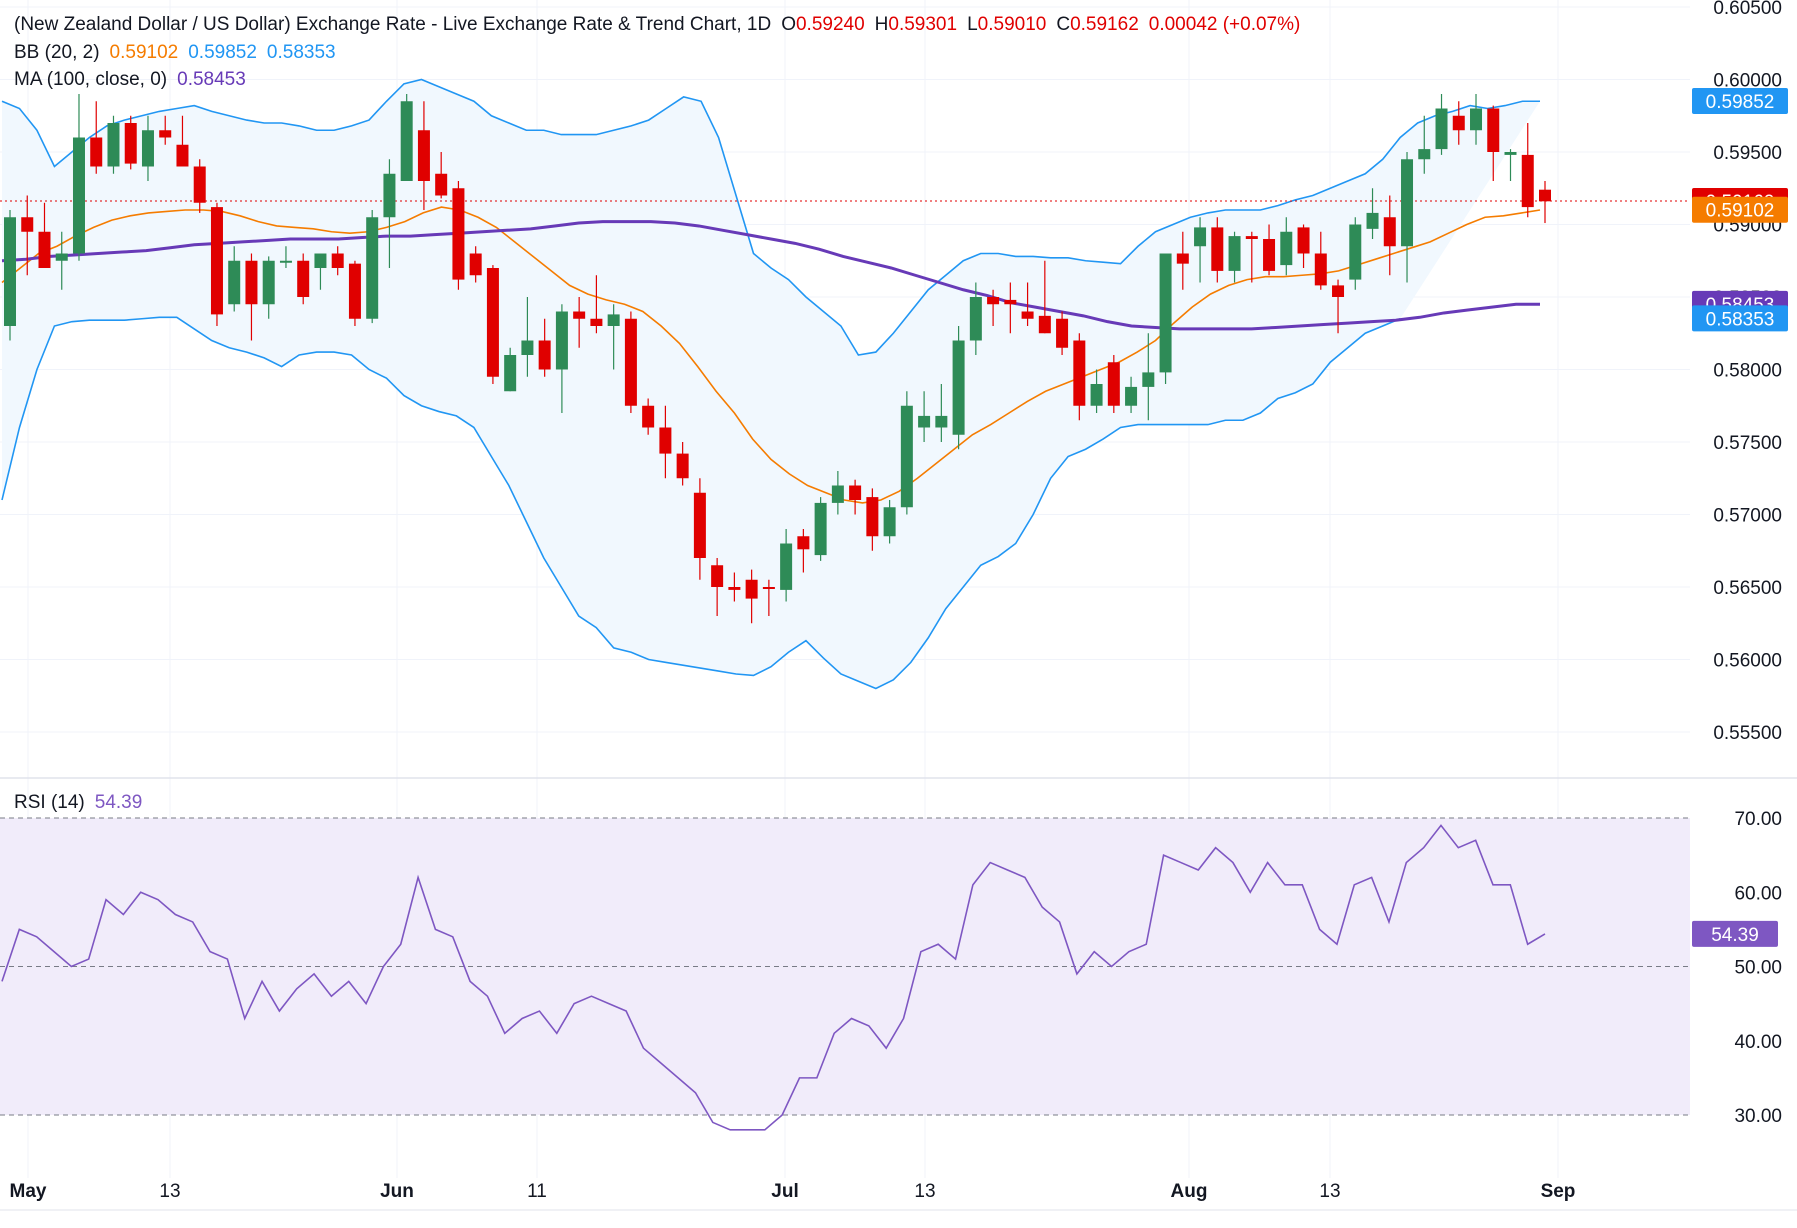 The width and height of the screenshot is (1797, 1228). I want to click on price-tag-label: 0.59102, so click(1740, 211).